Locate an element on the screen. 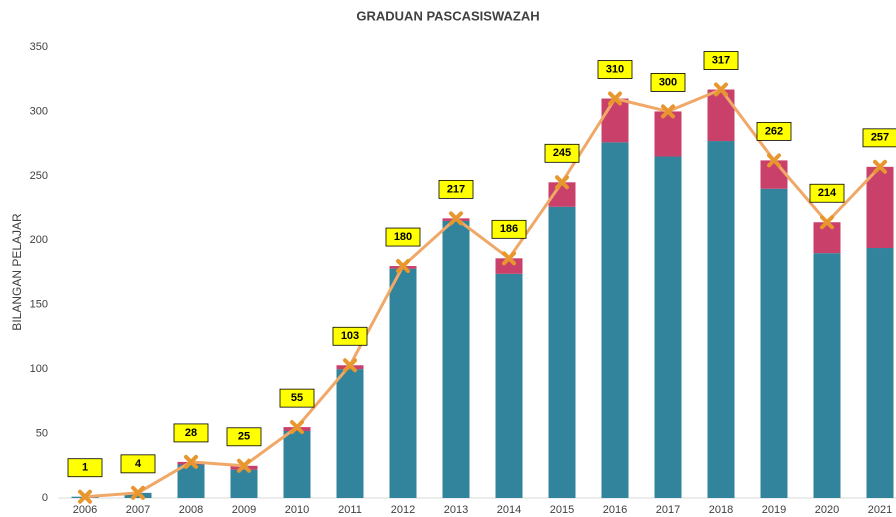 Image resolution: width=896 pixels, height=517 pixels. data-label: 317 is located at coordinates (721, 60).